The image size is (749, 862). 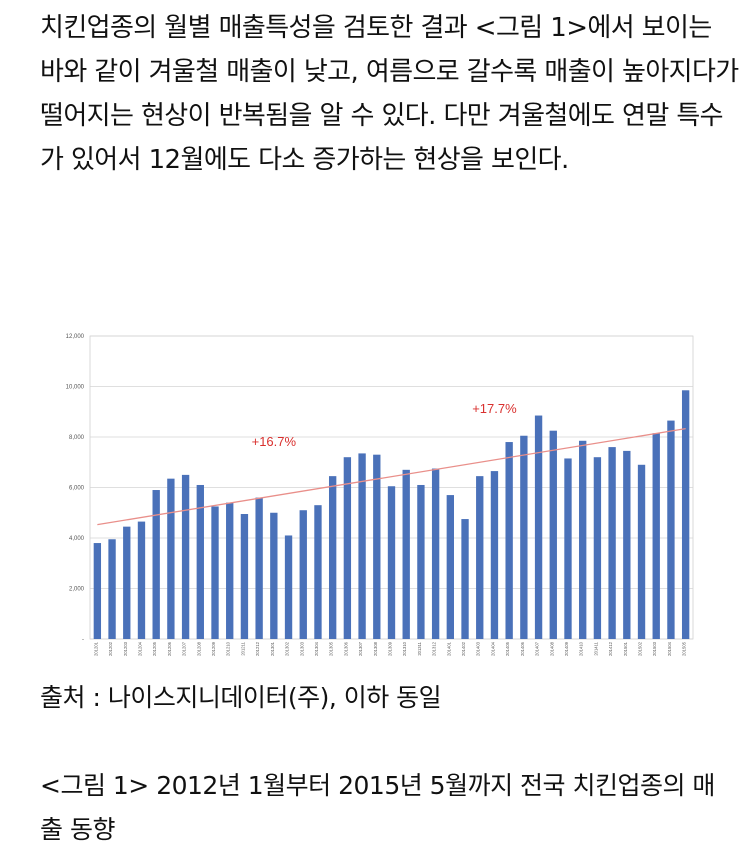 What do you see at coordinates (77, 590) in the screenshot?
I see `y-tick-label: 2,000` at bounding box center [77, 590].